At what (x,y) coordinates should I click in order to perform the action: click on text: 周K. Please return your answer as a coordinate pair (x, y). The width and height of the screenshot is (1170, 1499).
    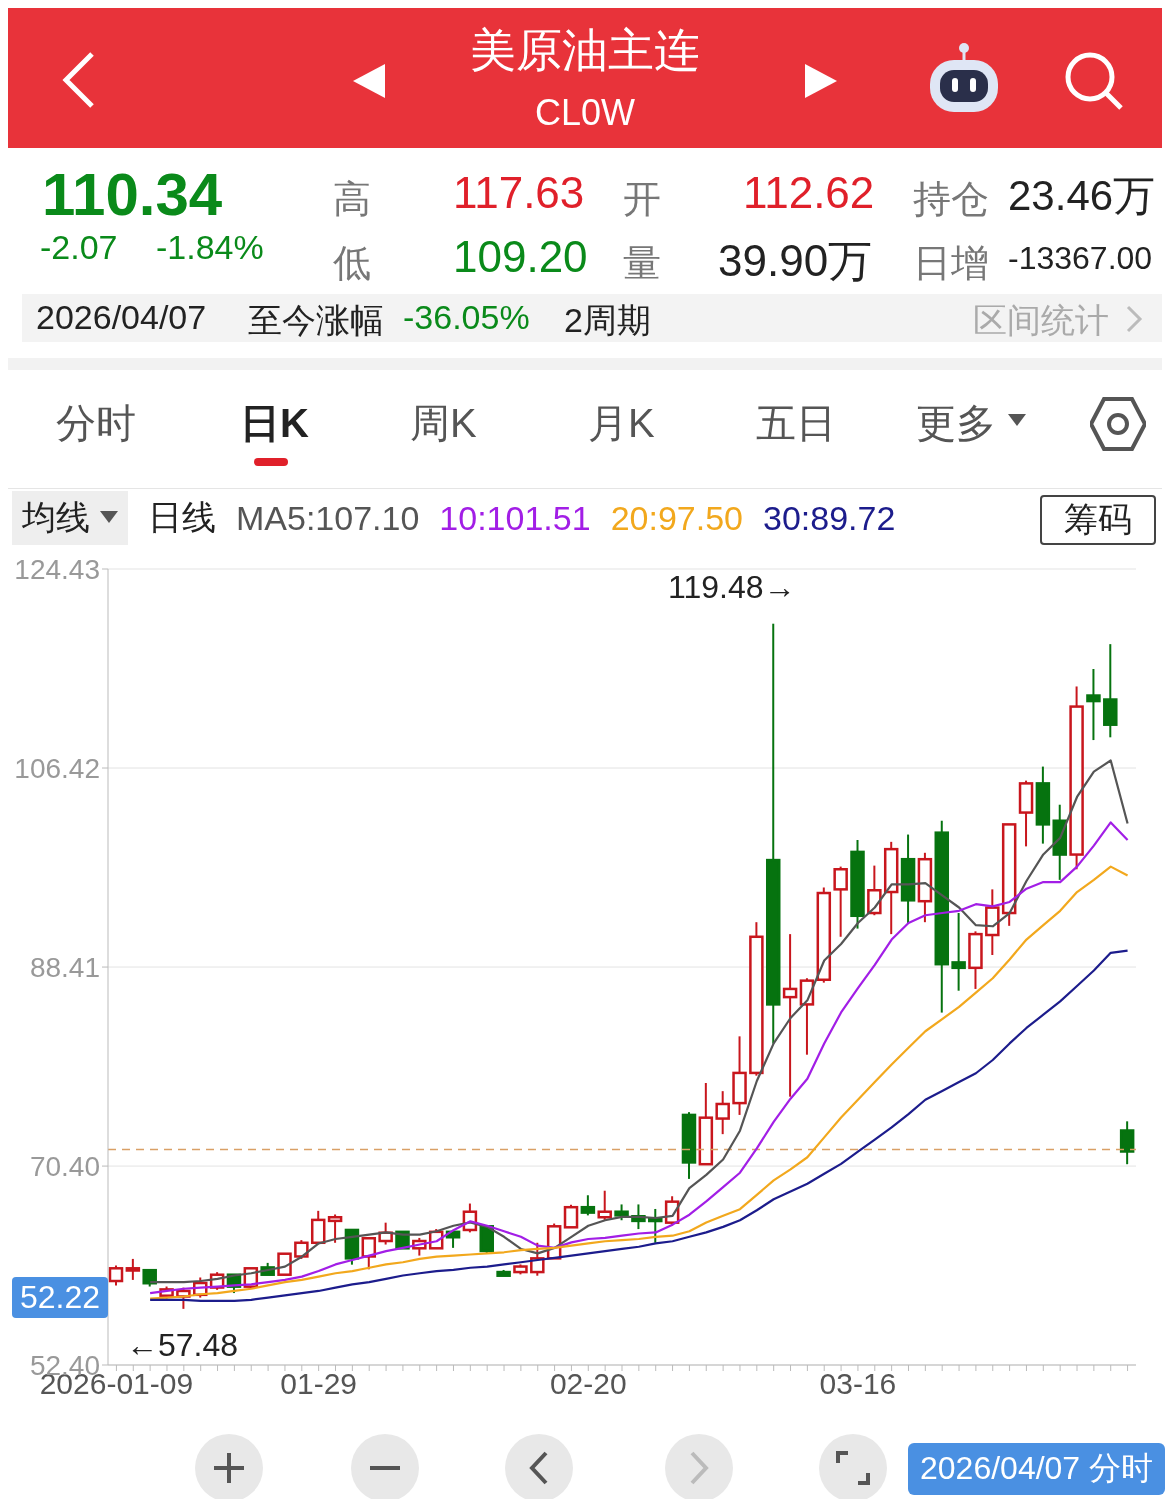
    Looking at the image, I should click on (443, 423).